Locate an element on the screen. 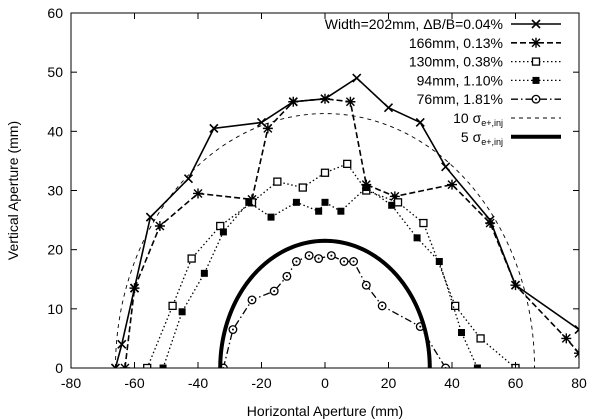 The height and width of the screenshot is (420, 596). legend-label-main: 130mm, 0.38% is located at coordinates (456, 62).